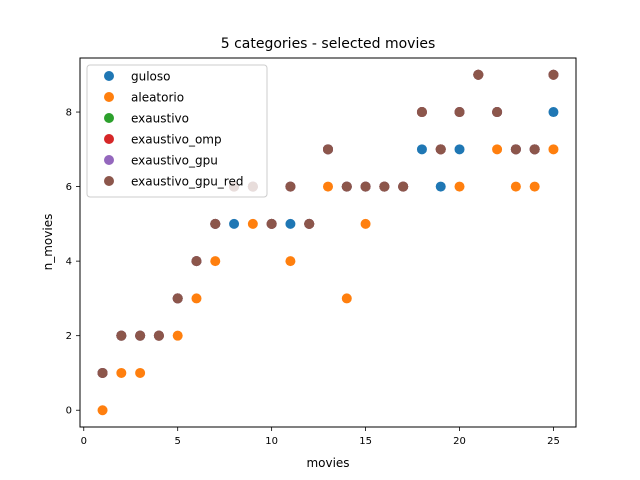 Image resolution: width=640 pixels, height=480 pixels. Describe the element at coordinates (327, 463) in the screenshot. I see `x-axis-label: movies` at that location.